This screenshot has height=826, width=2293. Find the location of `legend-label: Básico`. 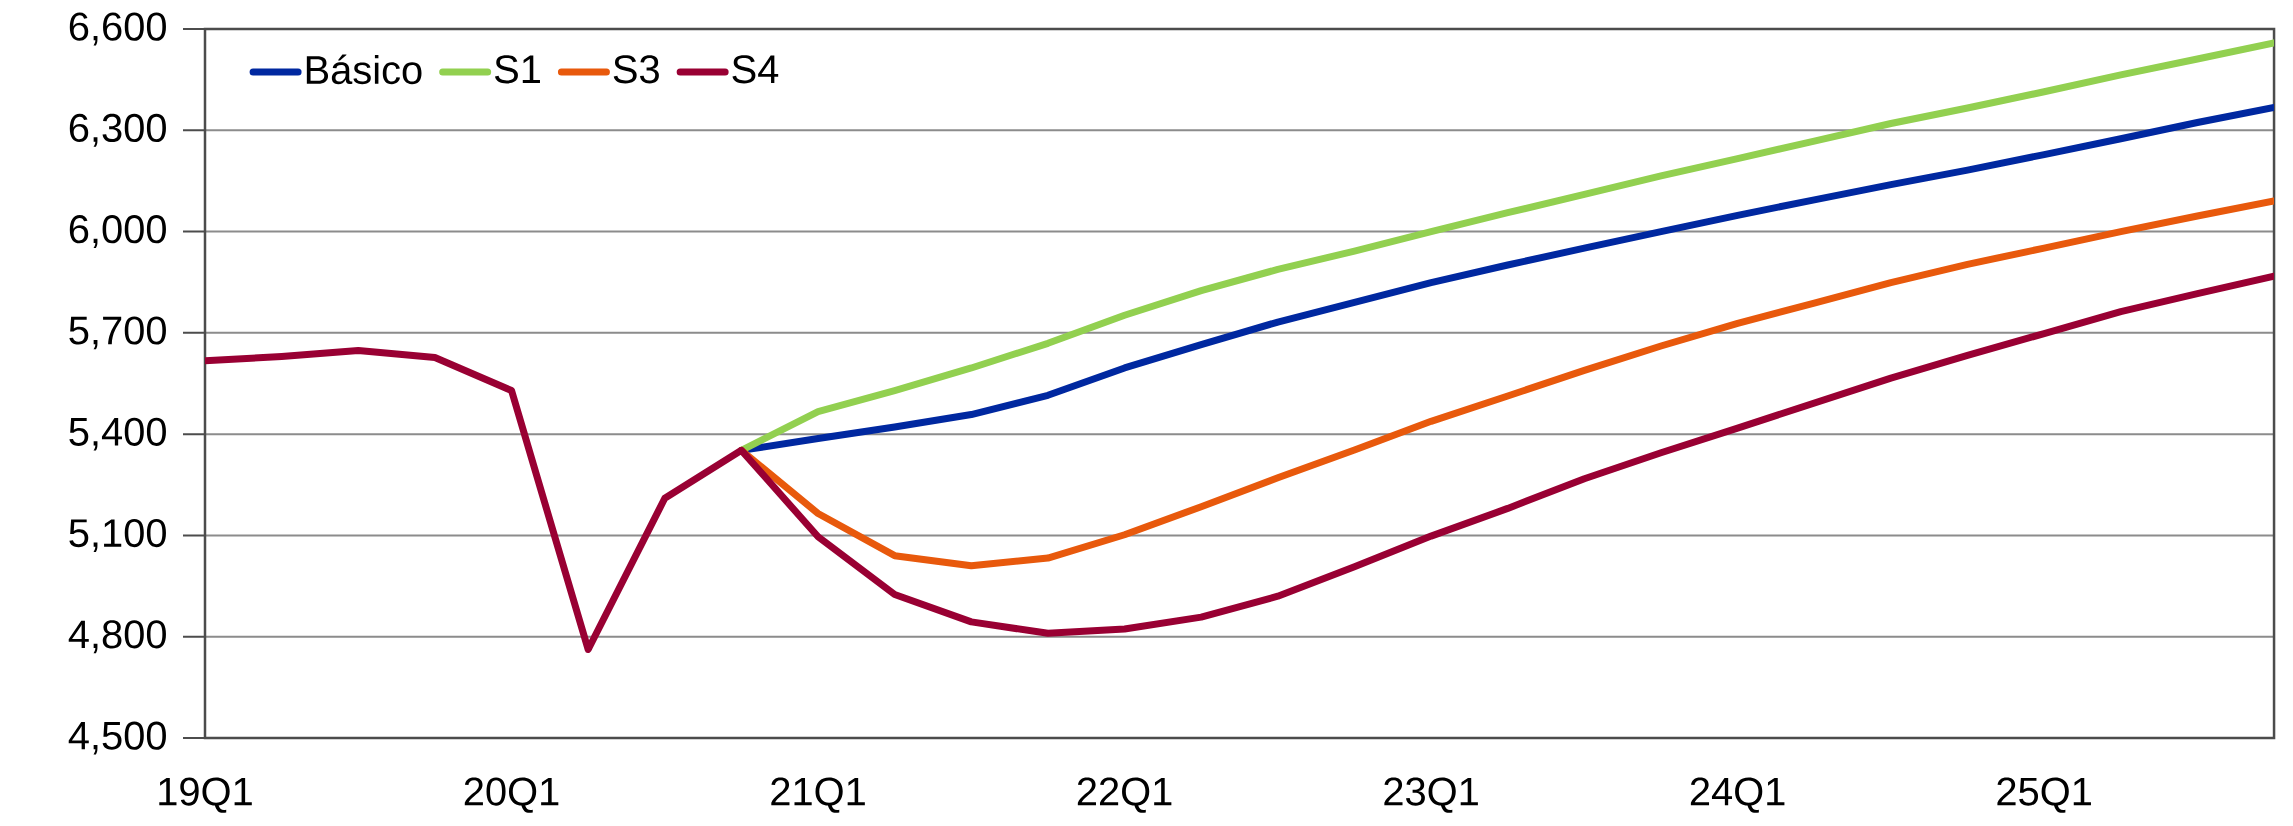

legend-label: Básico is located at coordinates (364, 69).